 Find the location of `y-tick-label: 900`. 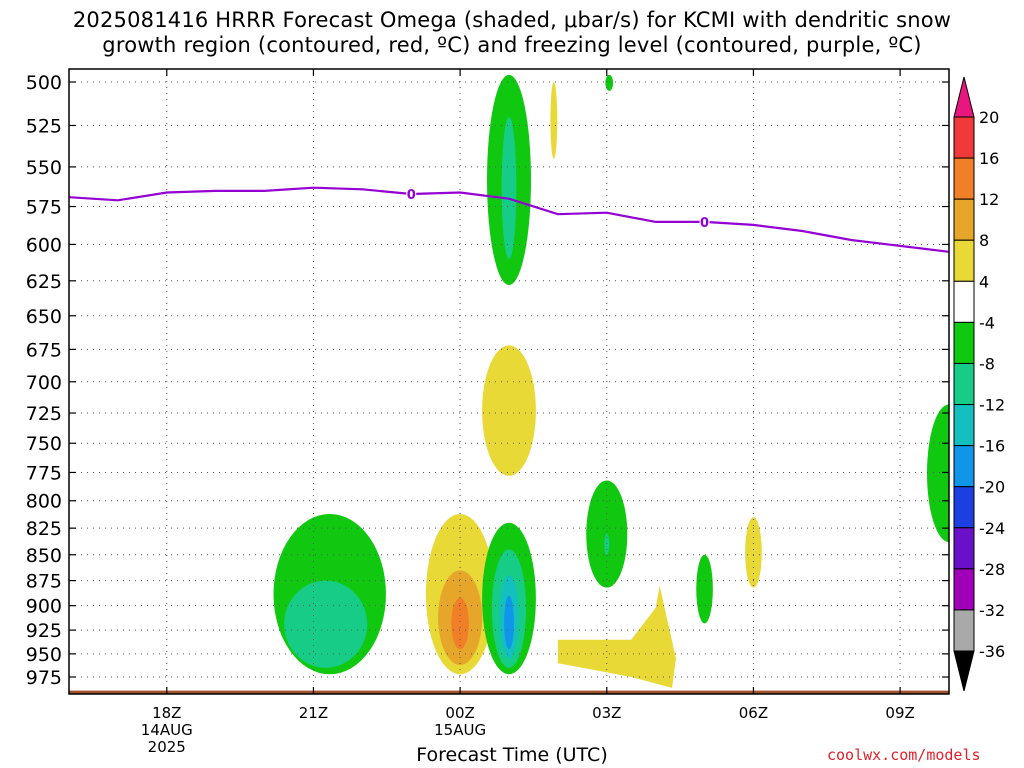

y-tick-label: 900 is located at coordinates (44, 607).